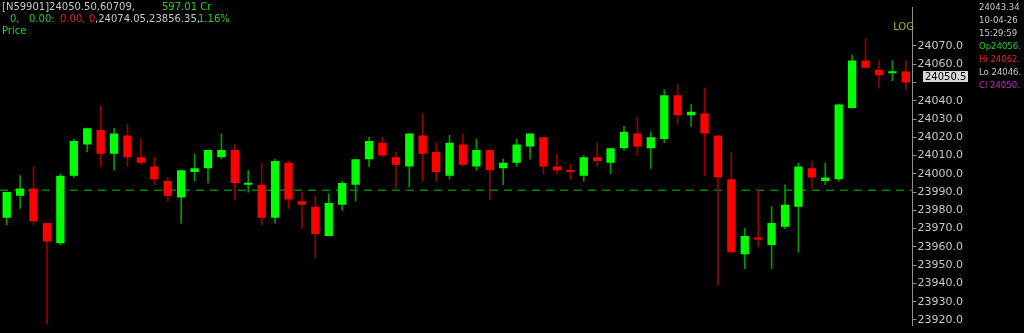 The image size is (1024, 333). What do you see at coordinates (940, 228) in the screenshot?
I see `y-tick-label: 23970.0` at bounding box center [940, 228].